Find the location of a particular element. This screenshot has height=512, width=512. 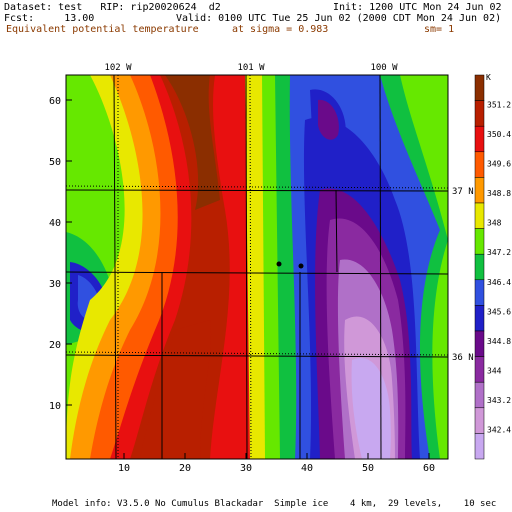

legend-level-label: 347.2 is located at coordinates (499, 252).